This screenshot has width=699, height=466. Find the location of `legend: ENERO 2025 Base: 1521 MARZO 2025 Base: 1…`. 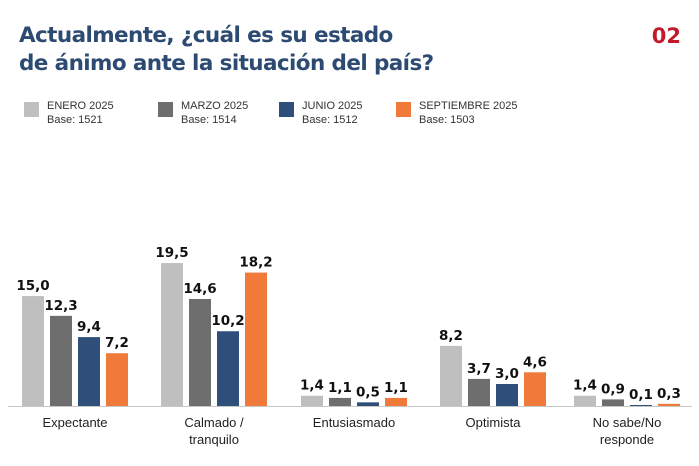

legend: ENERO 2025 Base: 1521 MARZO 2025 Base: 1… is located at coordinates (349, 118).